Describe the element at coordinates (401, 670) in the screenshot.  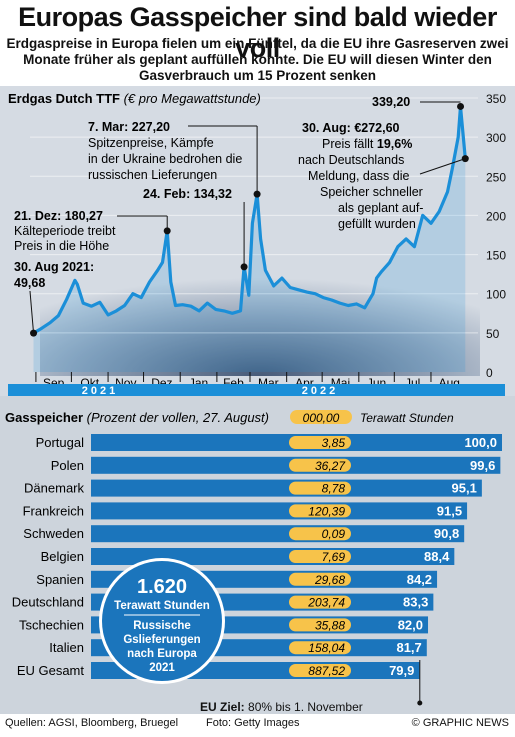
I see `bar-value-label: 79,9` at that location.